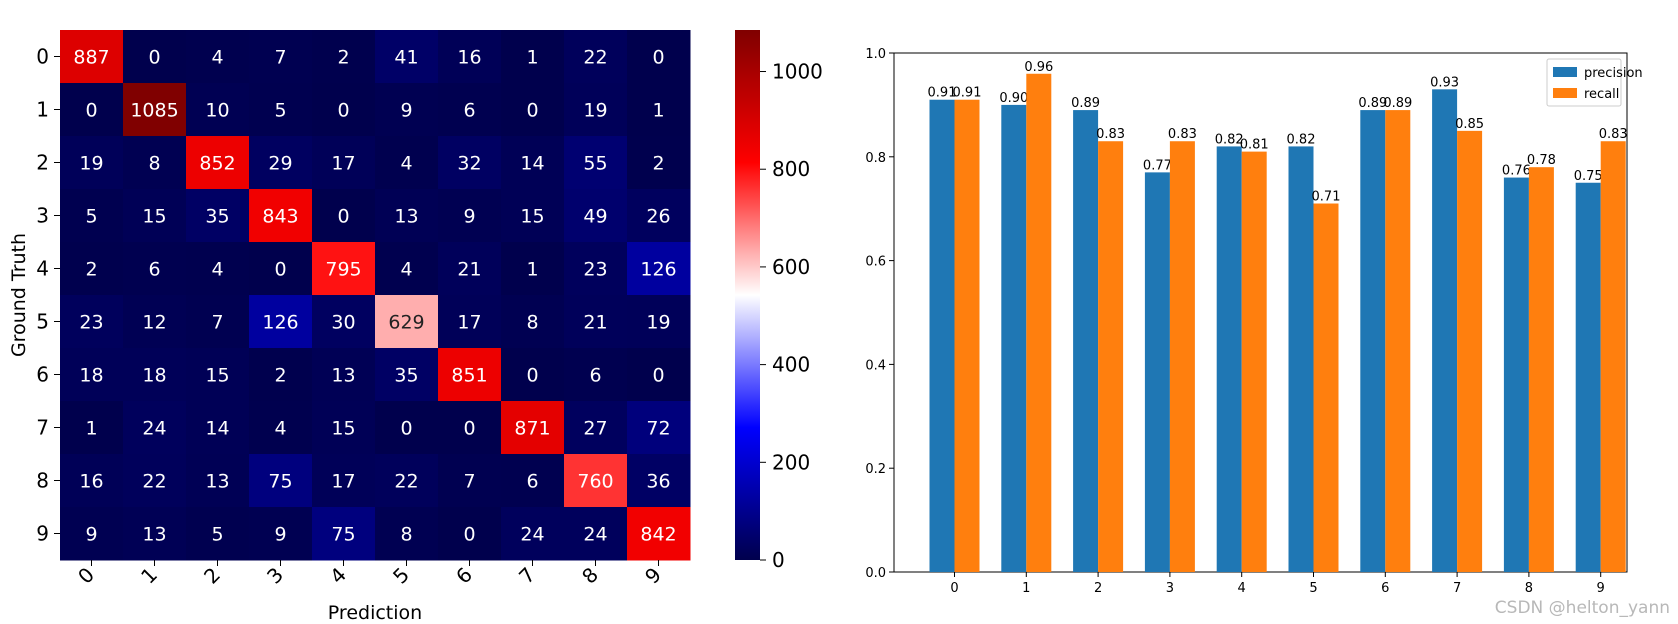 This screenshot has height=624, width=1678. I want to click on cell-value-label: 9, so click(406, 111).